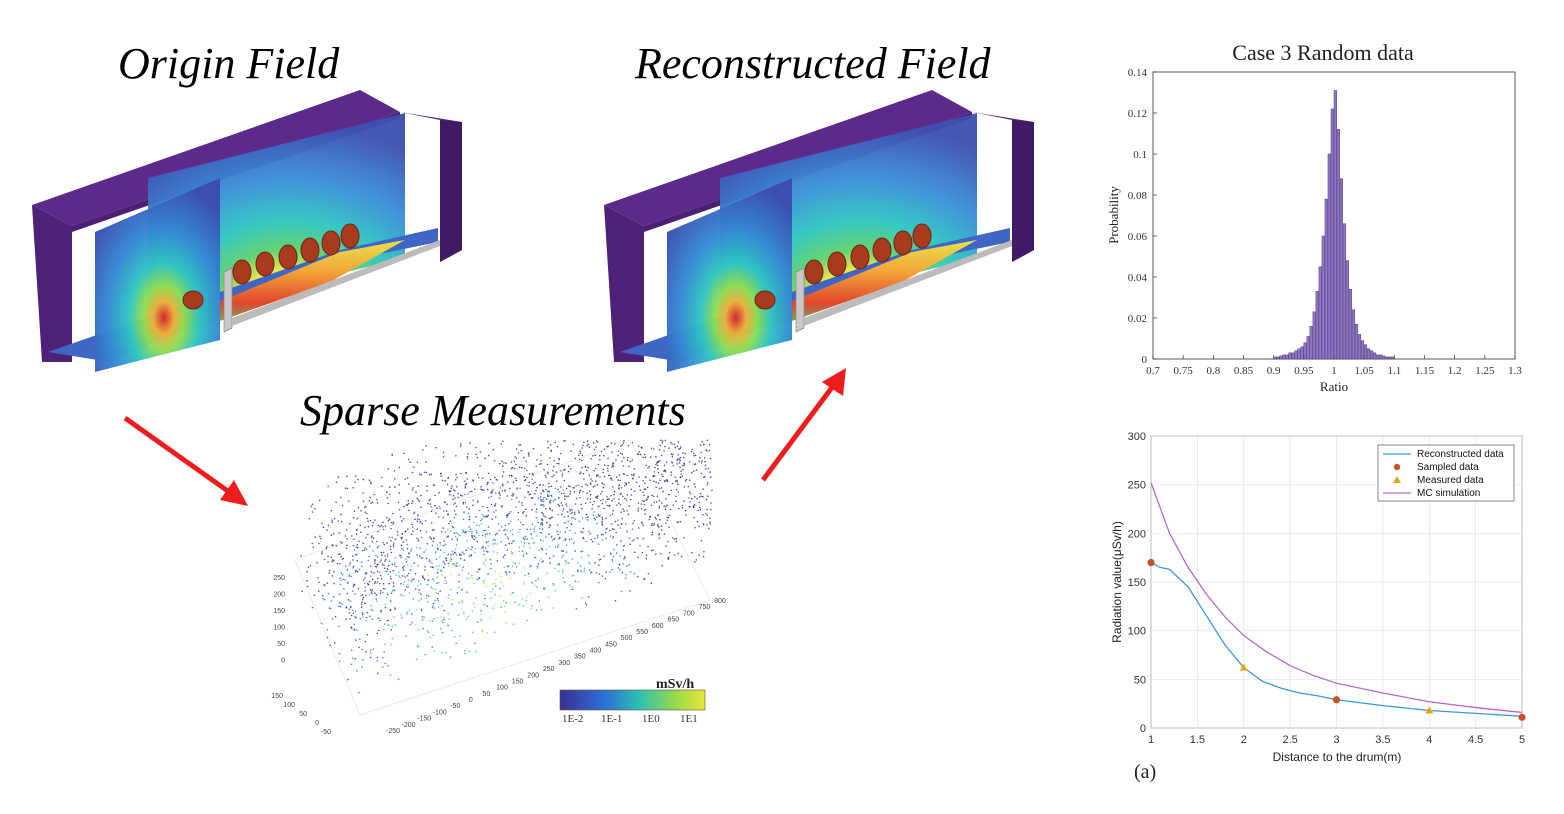  Describe the element at coordinates (1323, 52) in the screenshot. I see `histogram-title: Case 3 Random data` at that location.